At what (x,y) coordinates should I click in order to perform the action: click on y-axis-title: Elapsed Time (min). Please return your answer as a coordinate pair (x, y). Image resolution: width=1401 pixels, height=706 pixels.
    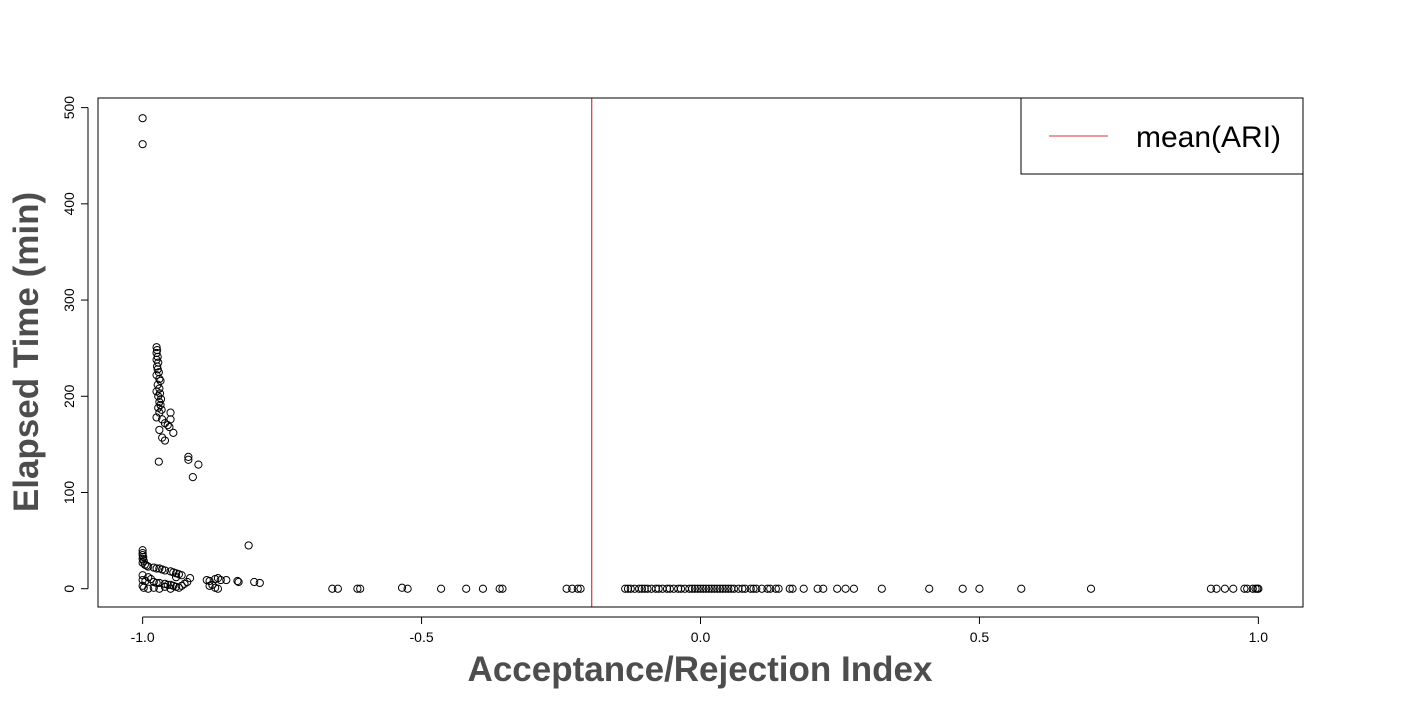
    Looking at the image, I should click on (26, 352).